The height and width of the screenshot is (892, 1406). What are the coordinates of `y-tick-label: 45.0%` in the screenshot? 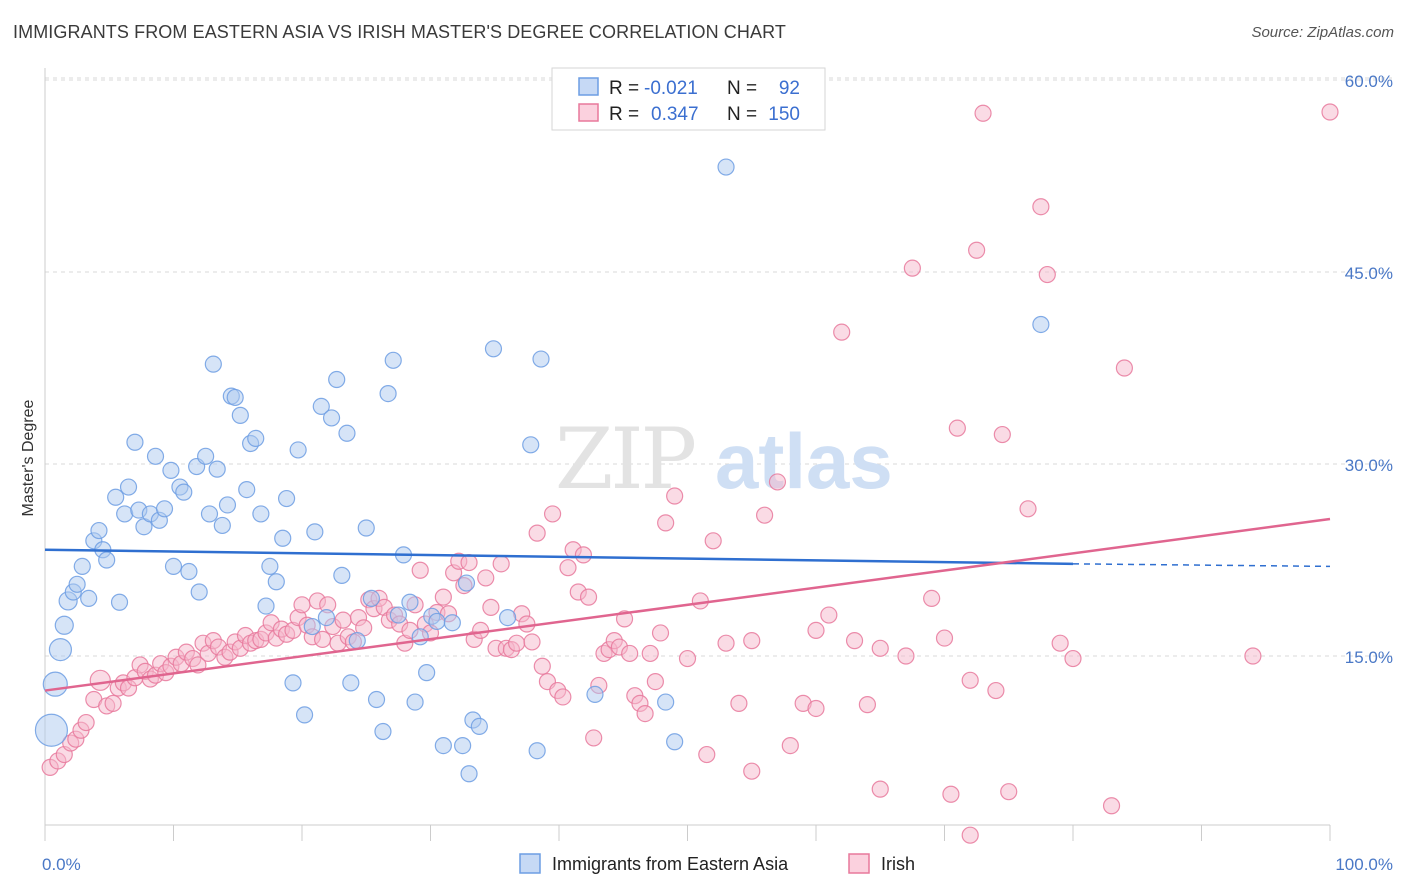 It's located at (1369, 273).